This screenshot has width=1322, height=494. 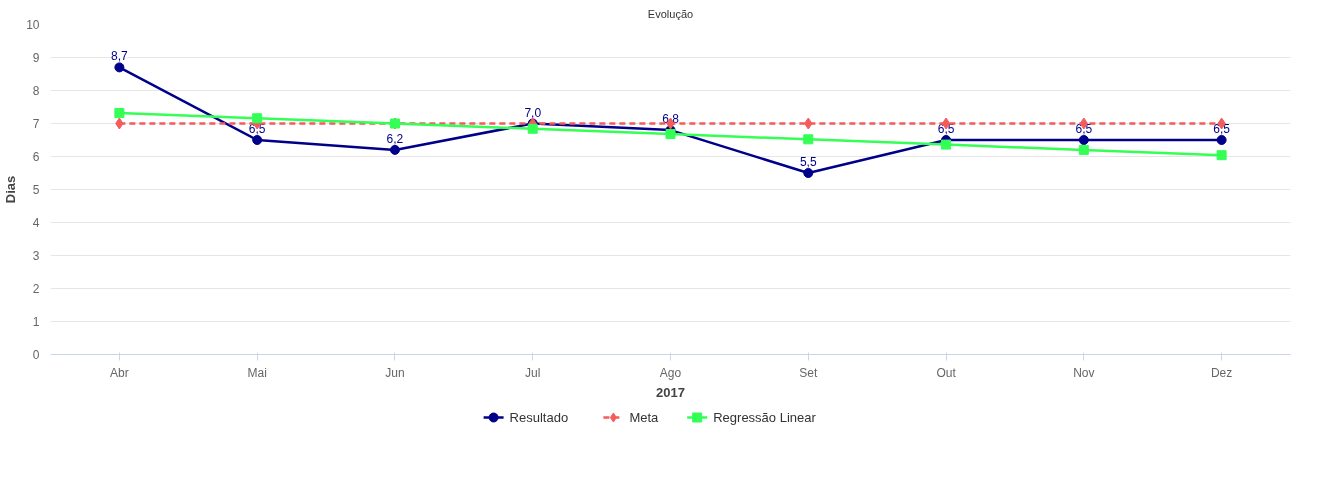 What do you see at coordinates (670, 13) in the screenshot?
I see `chart-title: Evolução` at bounding box center [670, 13].